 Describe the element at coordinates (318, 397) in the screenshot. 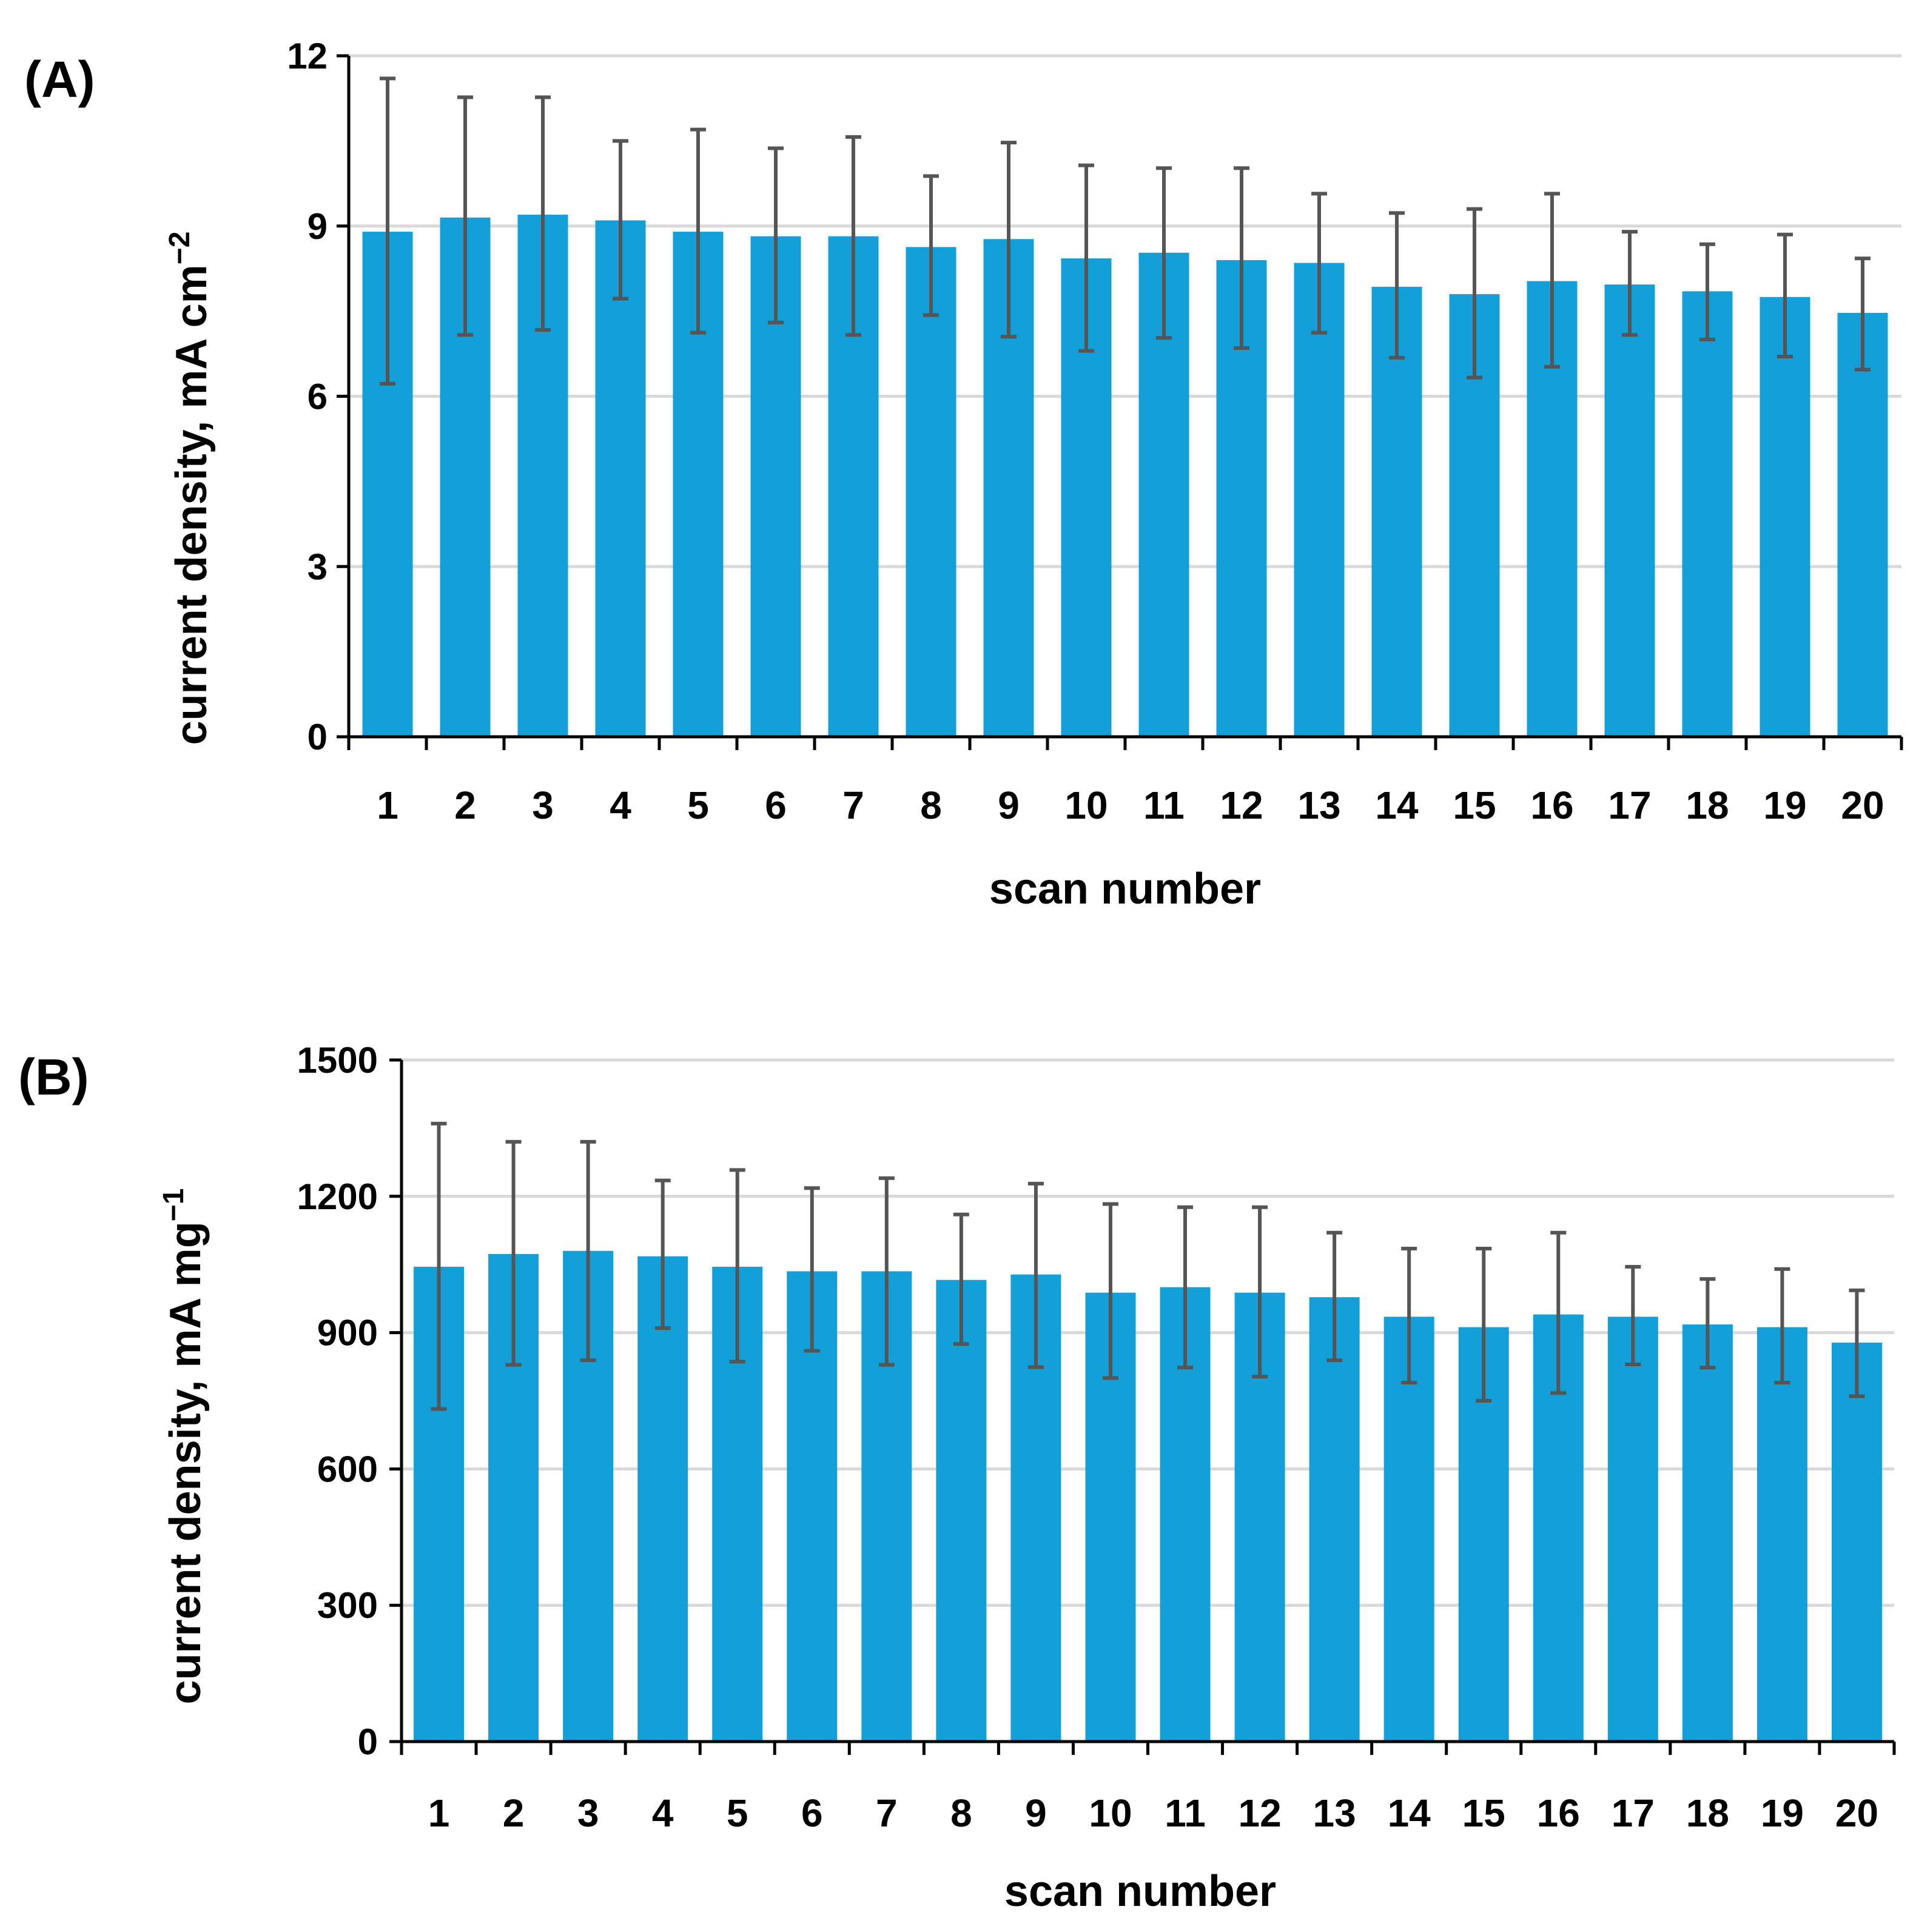

I see `y-tick-label: 6` at that location.